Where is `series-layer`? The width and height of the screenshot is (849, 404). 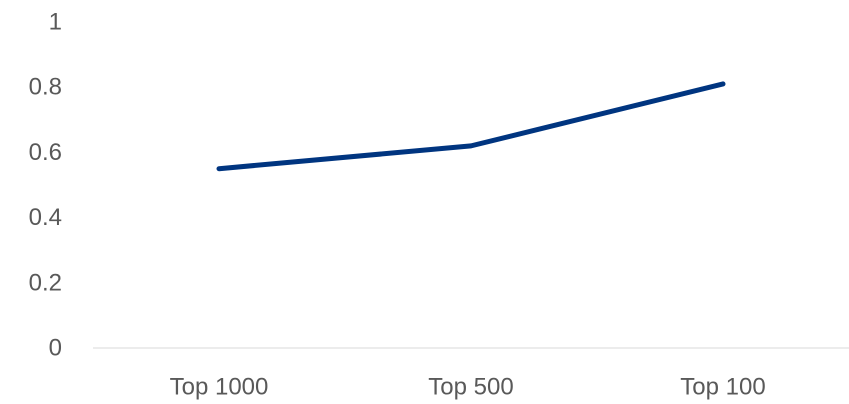
series-layer is located at coordinates (471, 126).